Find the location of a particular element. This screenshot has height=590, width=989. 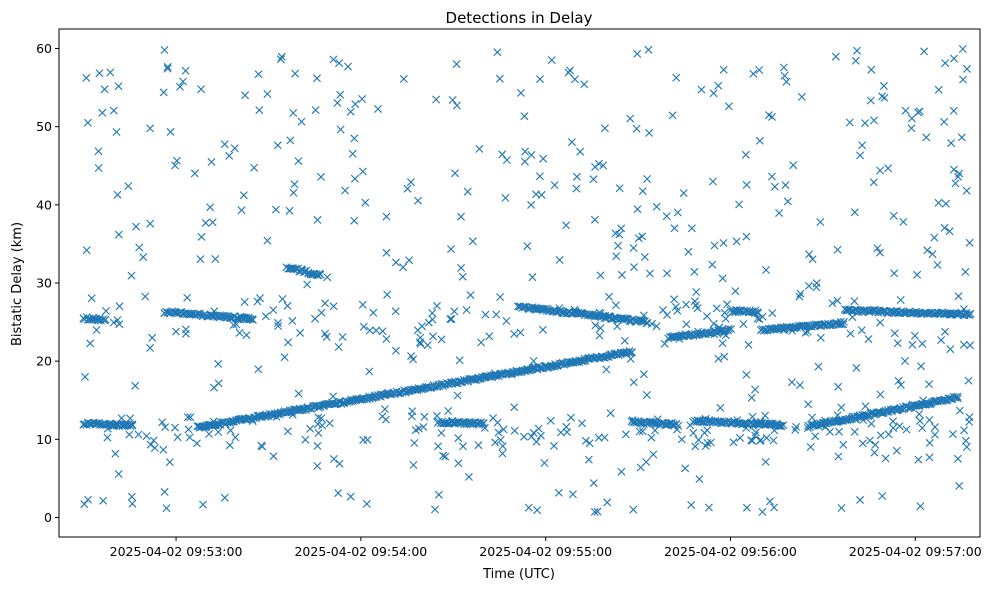

y-tick-label: 60 is located at coordinates (44, 48).